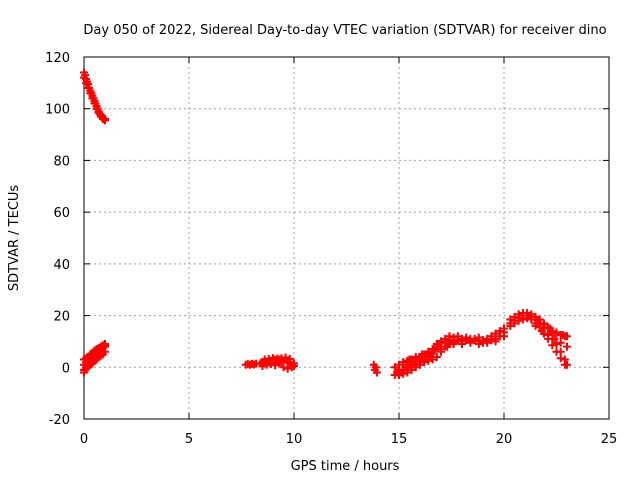 The height and width of the screenshot is (480, 640). What do you see at coordinates (609, 439) in the screenshot?
I see `x-tick-label: 25` at bounding box center [609, 439].